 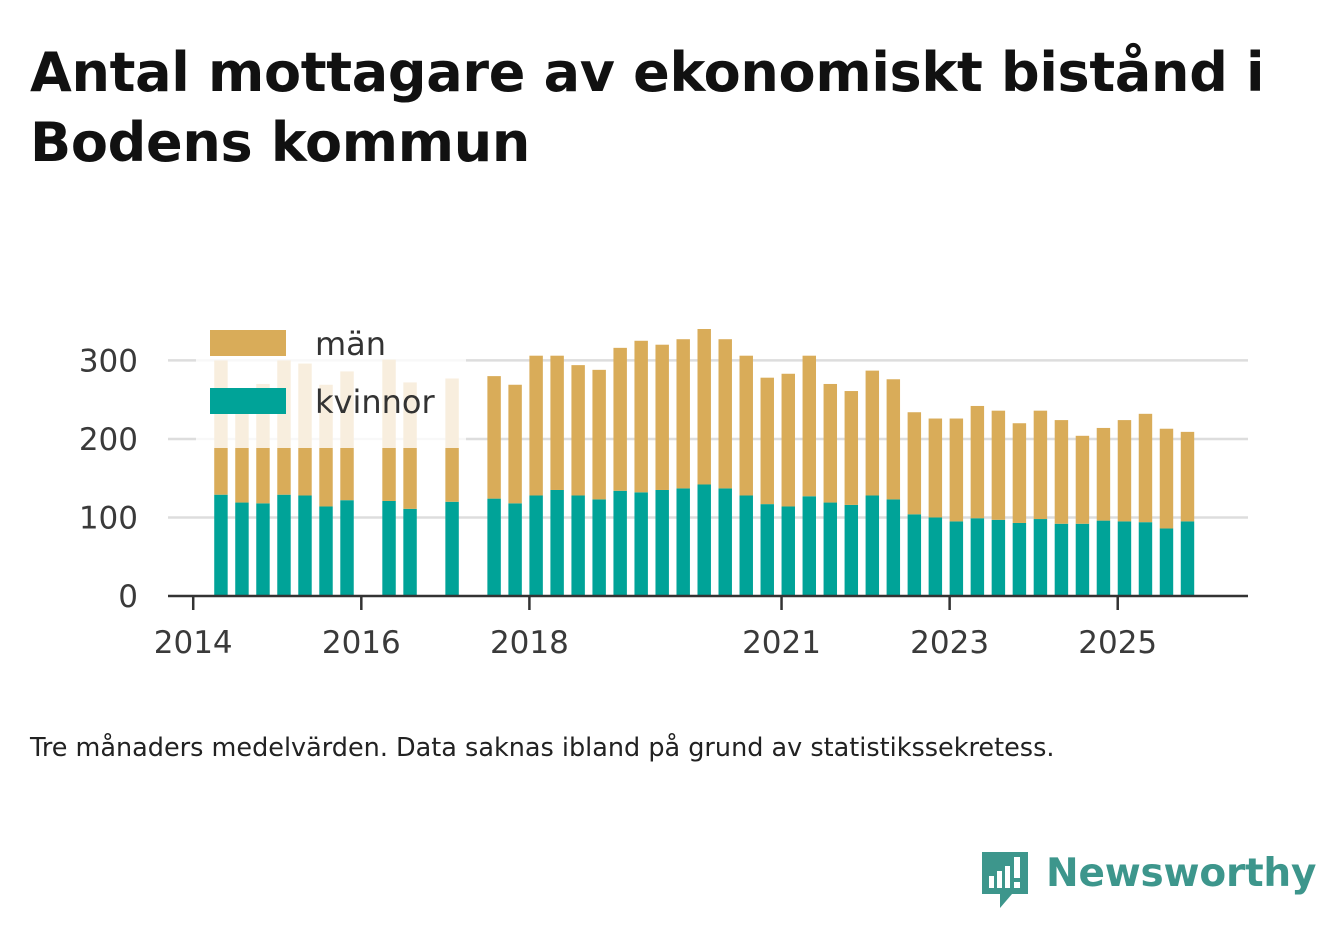 What do you see at coordinates (529, 643) in the screenshot?
I see `x-tick-label: 2018` at bounding box center [529, 643].